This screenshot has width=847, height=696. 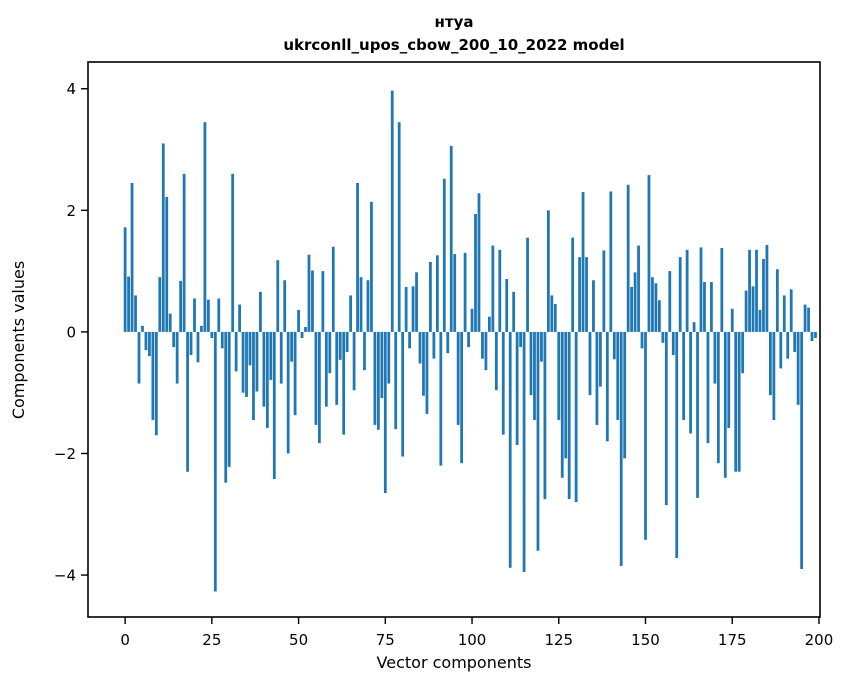 I want to click on x-axis: 0 25 50 75 100 125 150 175 200, so click(x=476, y=633).